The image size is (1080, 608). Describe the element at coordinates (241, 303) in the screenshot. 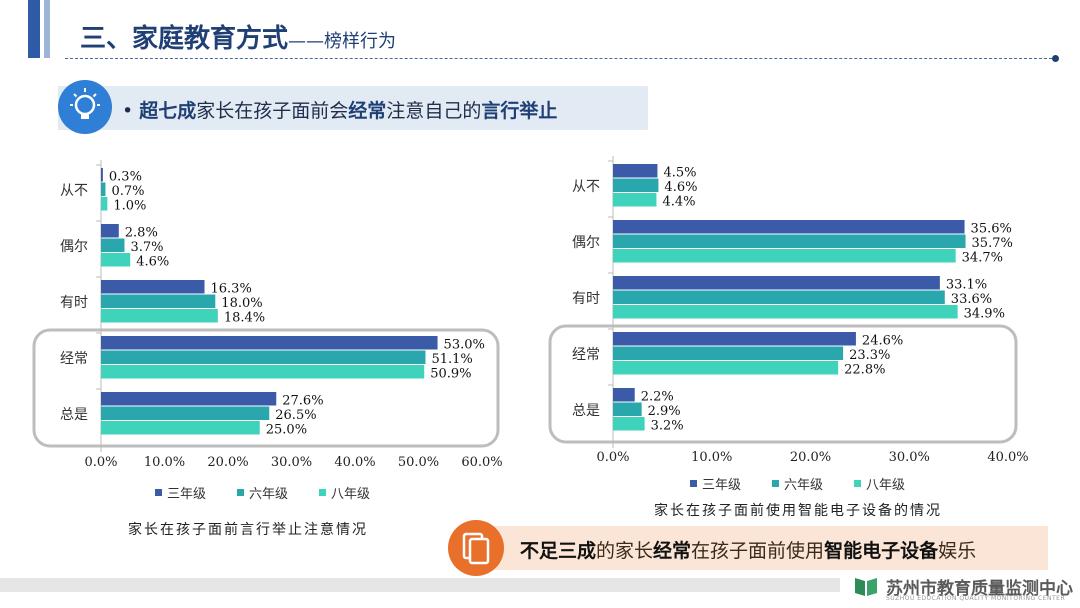

I see `data-label: 18.0%` at that location.